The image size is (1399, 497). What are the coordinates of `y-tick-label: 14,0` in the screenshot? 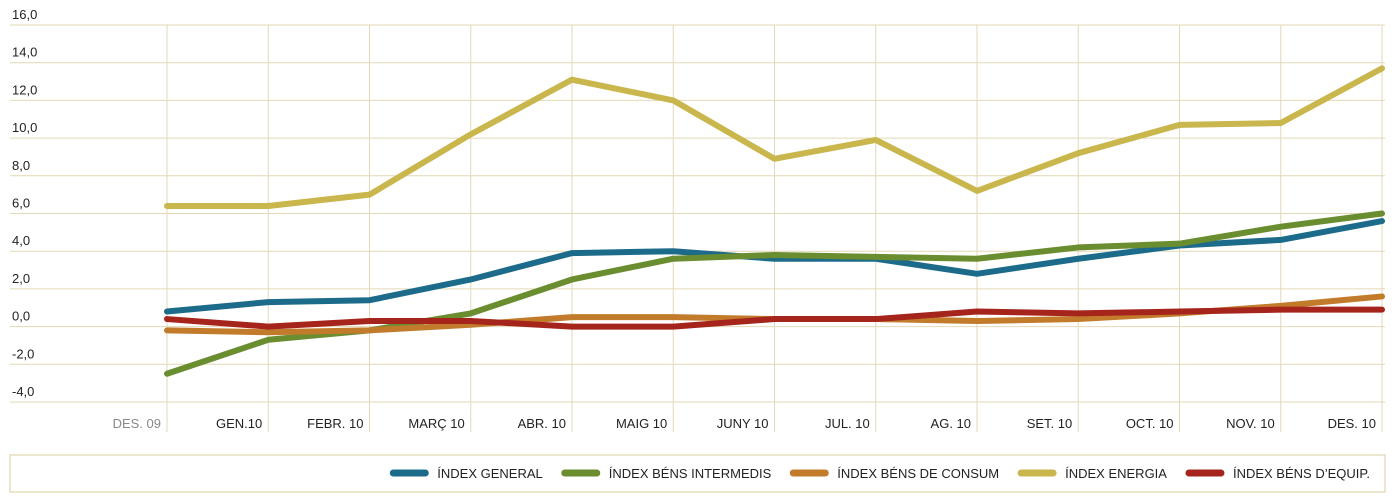 It's located at (24, 52).